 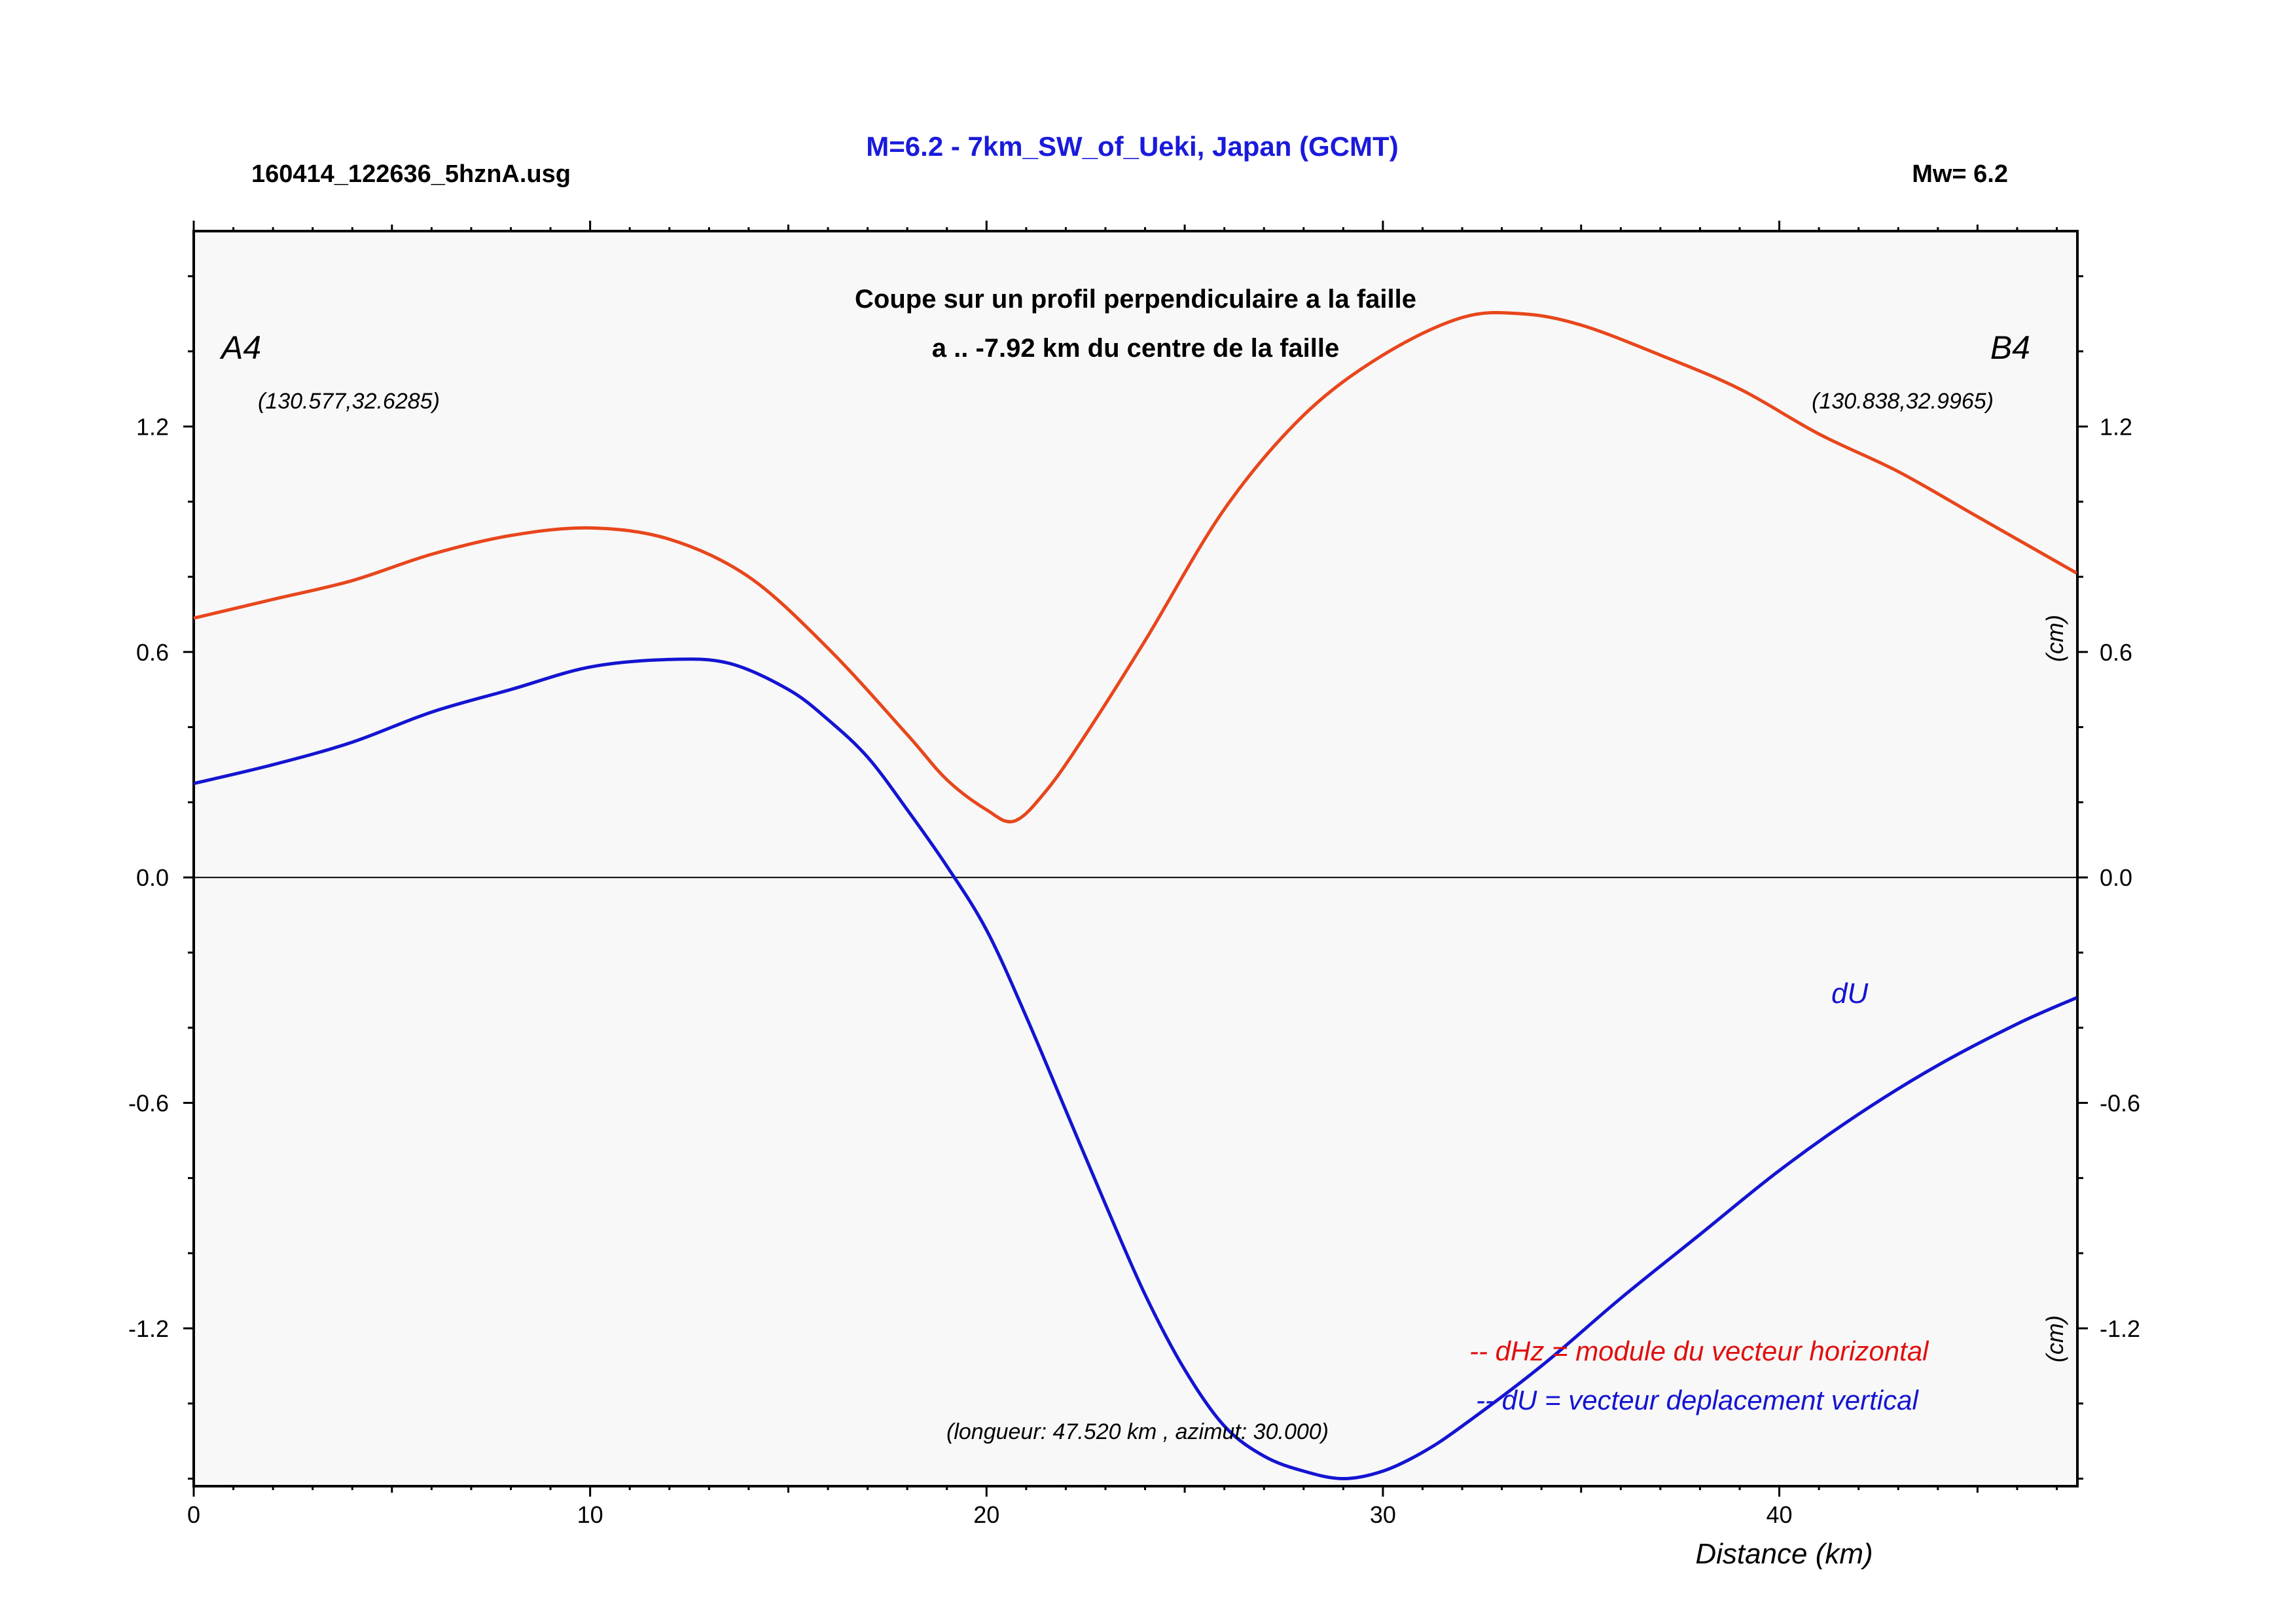 What do you see at coordinates (2120, 1103) in the screenshot?
I see `y-tick-label-right: -0.6` at bounding box center [2120, 1103].